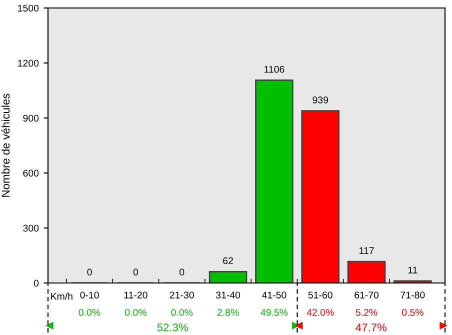 This screenshot has width=452, height=335. I want to click on x-tick-label: 0-10, so click(89, 295).